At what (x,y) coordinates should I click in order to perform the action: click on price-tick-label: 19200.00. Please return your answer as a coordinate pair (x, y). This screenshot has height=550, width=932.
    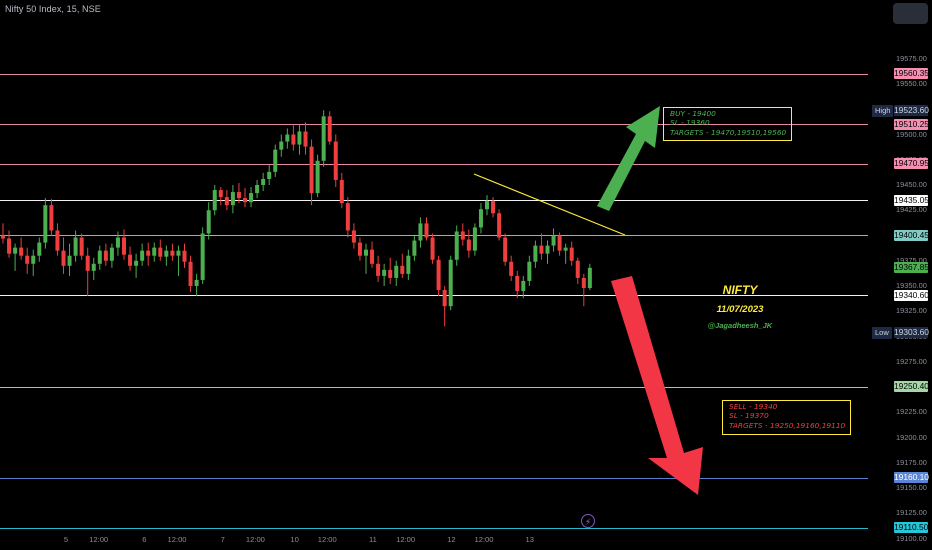
    Looking at the image, I should click on (911, 437).